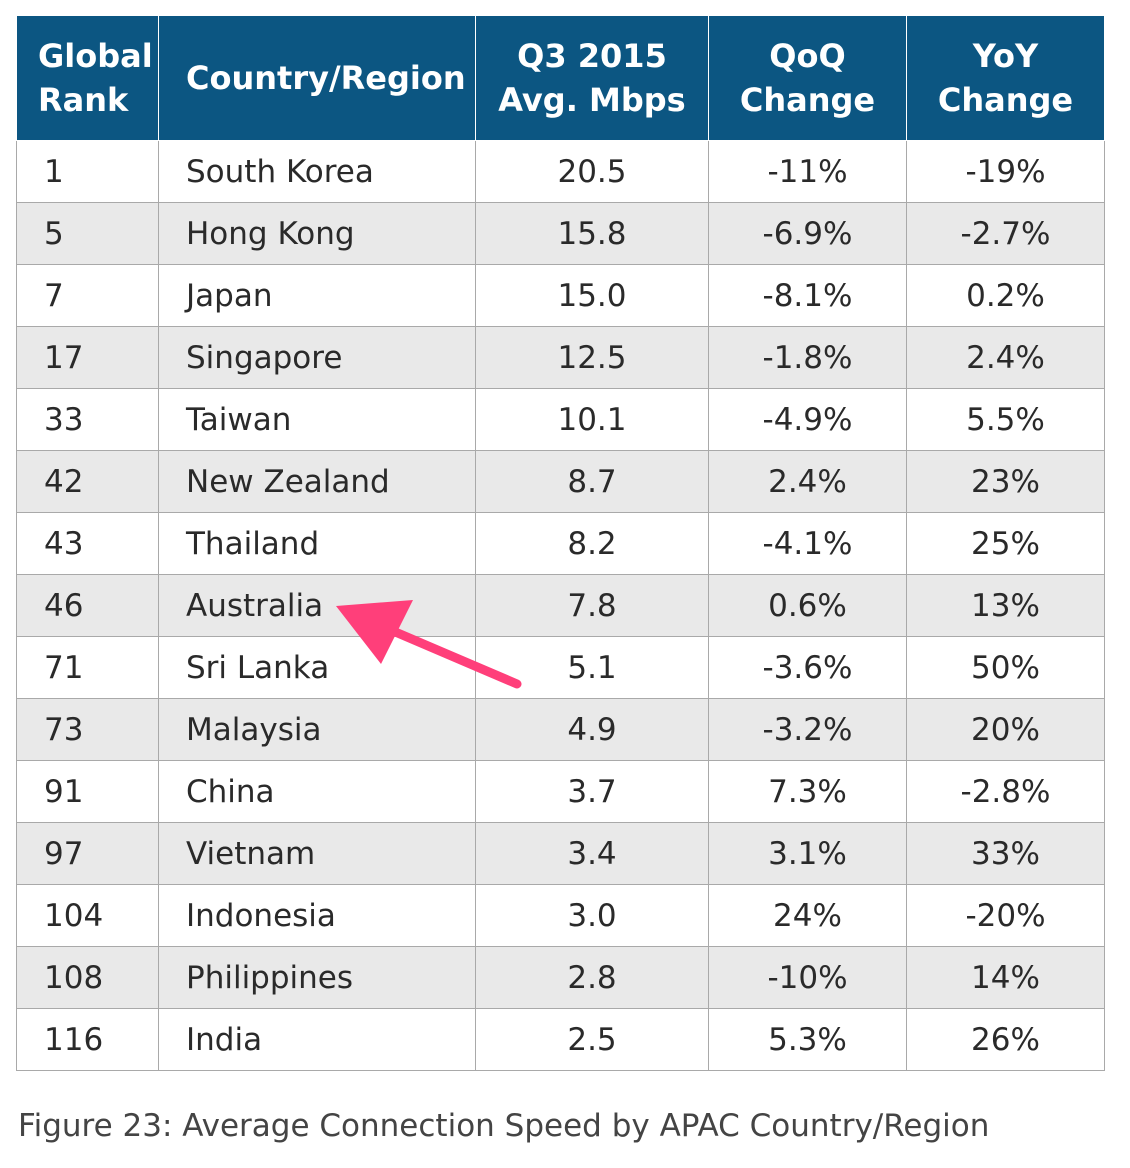 Image resolution: width=1130 pixels, height=1168 pixels. Describe the element at coordinates (317, 544) in the screenshot. I see `cell-country: Thailand` at that location.